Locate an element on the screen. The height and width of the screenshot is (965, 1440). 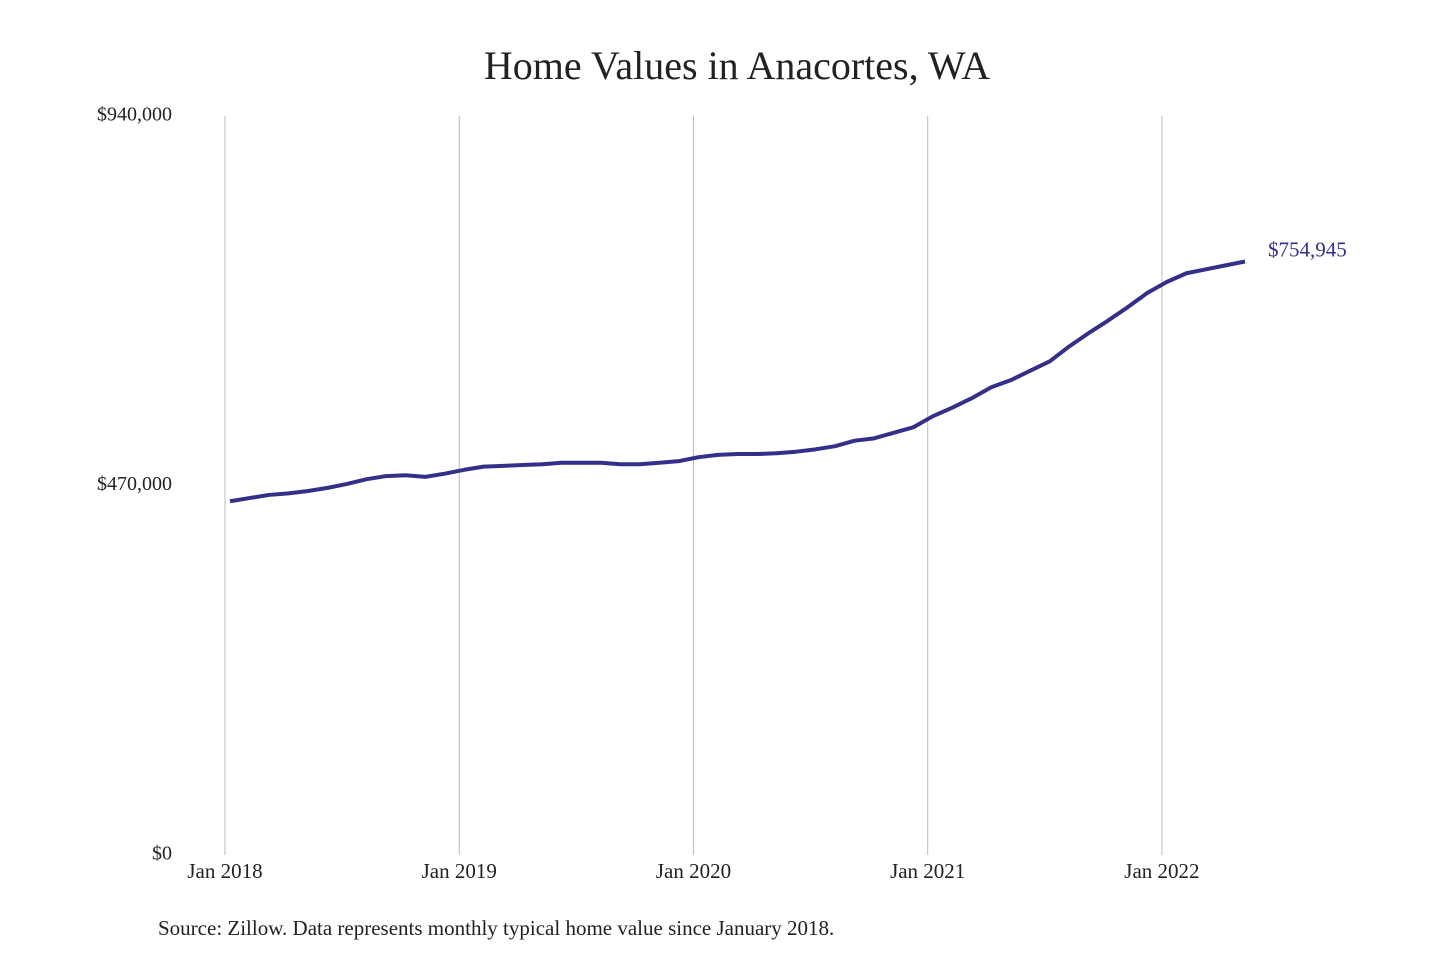
chart-title: Home Values in Anacortes, WA is located at coordinates (737, 65).